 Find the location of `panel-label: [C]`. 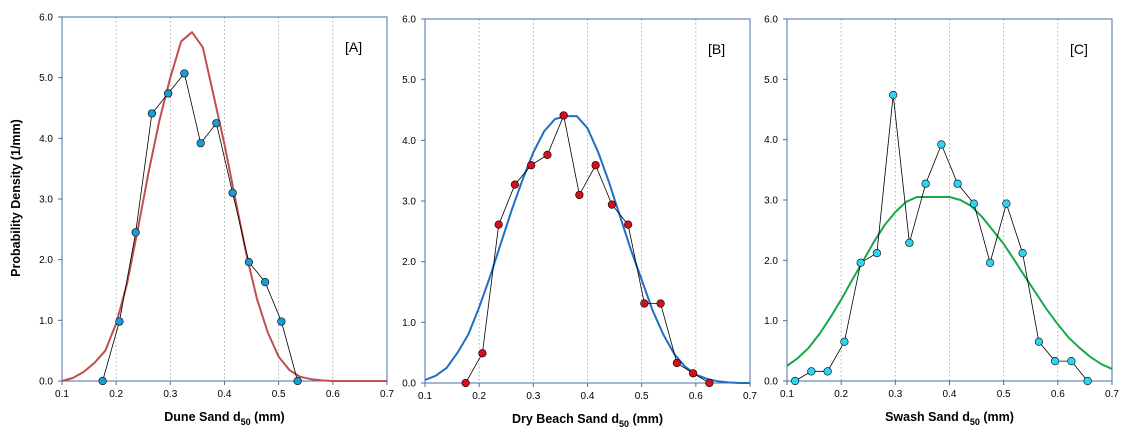

panel-label: [C] is located at coordinates (1079, 49).